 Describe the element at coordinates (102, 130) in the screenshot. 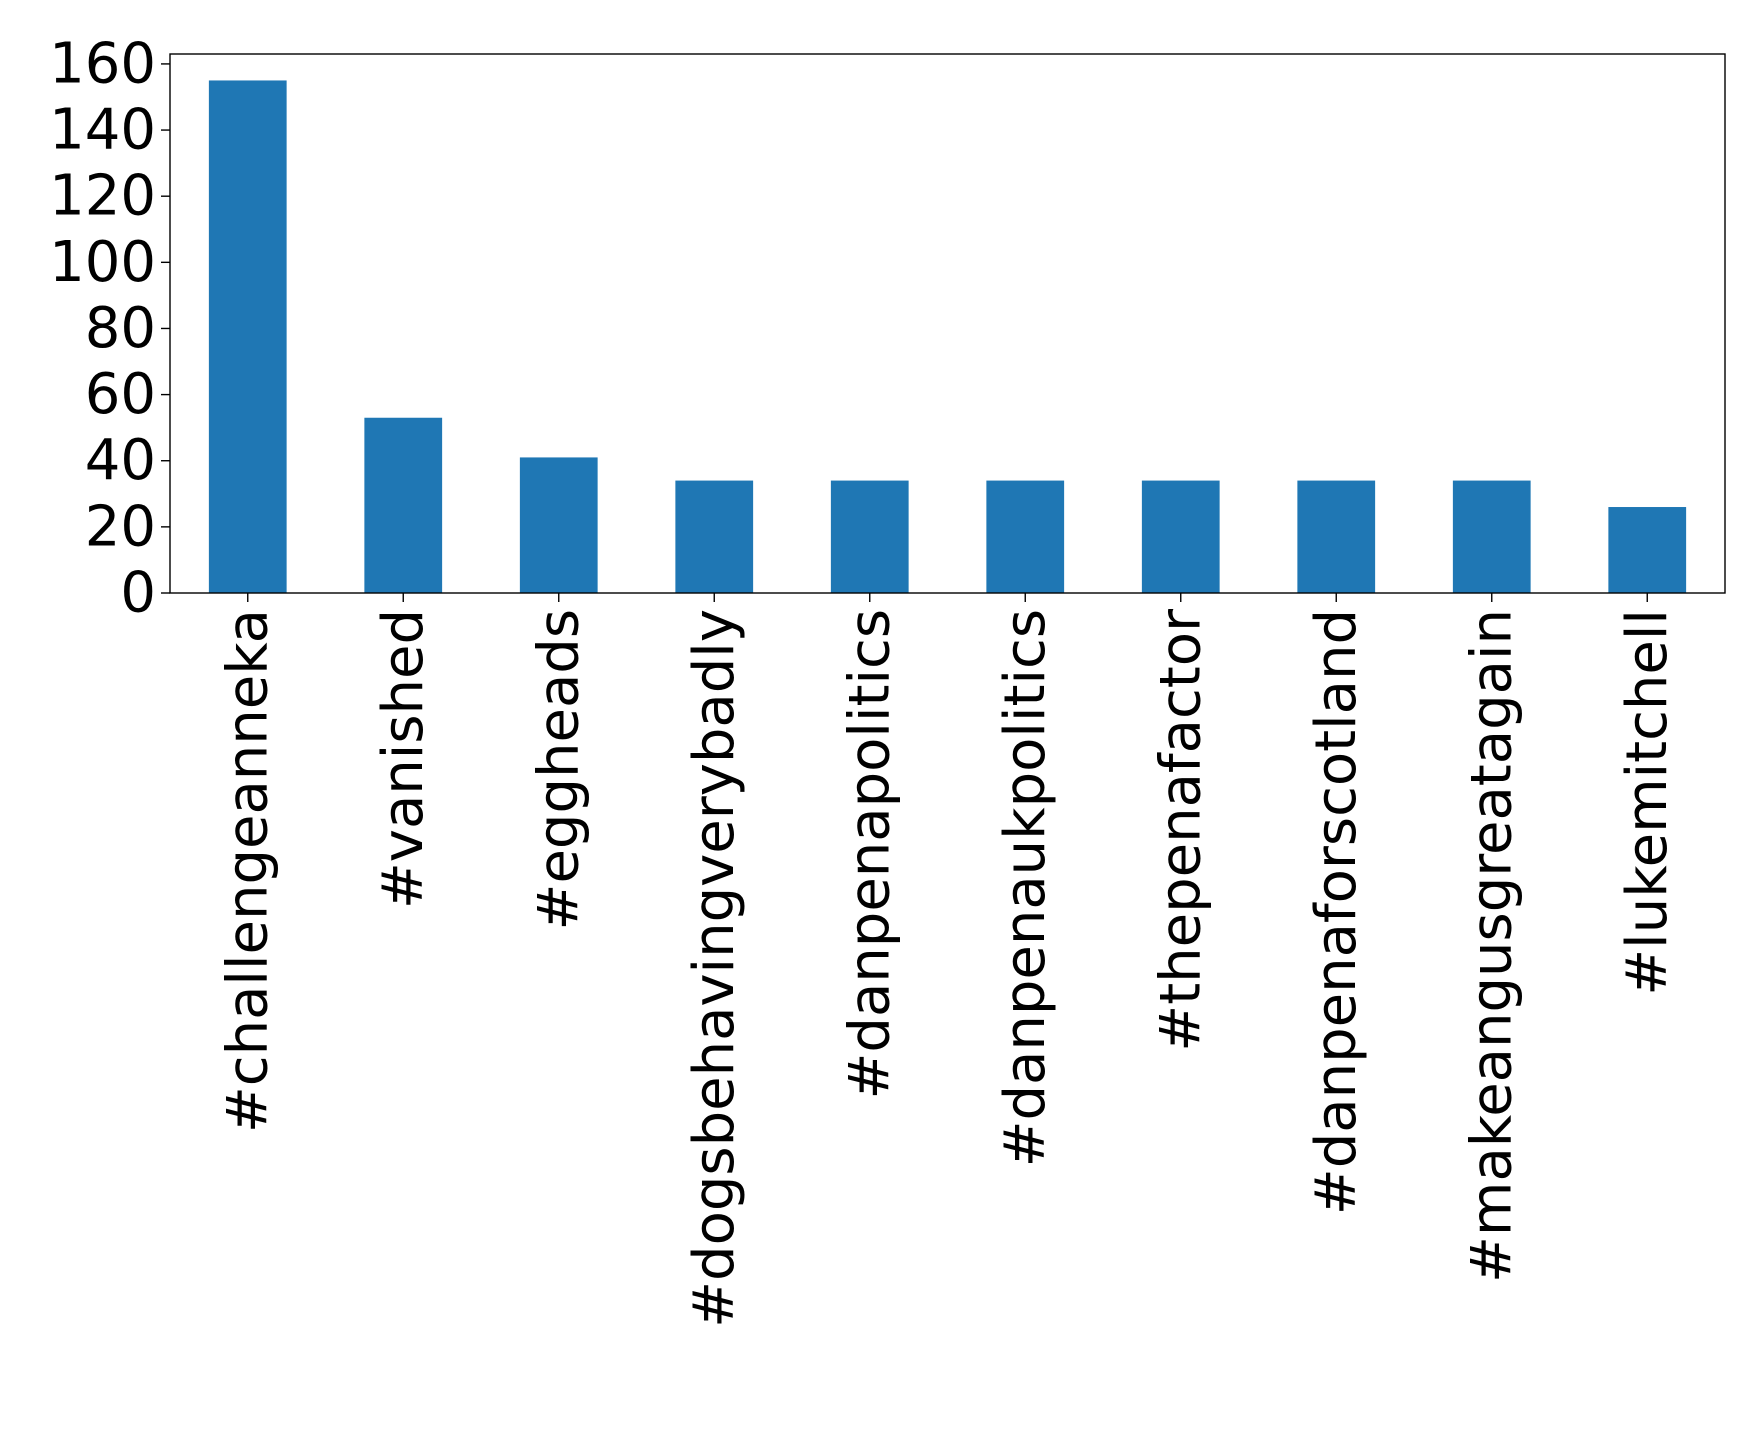

I see `y-tick-label: 140` at that location.